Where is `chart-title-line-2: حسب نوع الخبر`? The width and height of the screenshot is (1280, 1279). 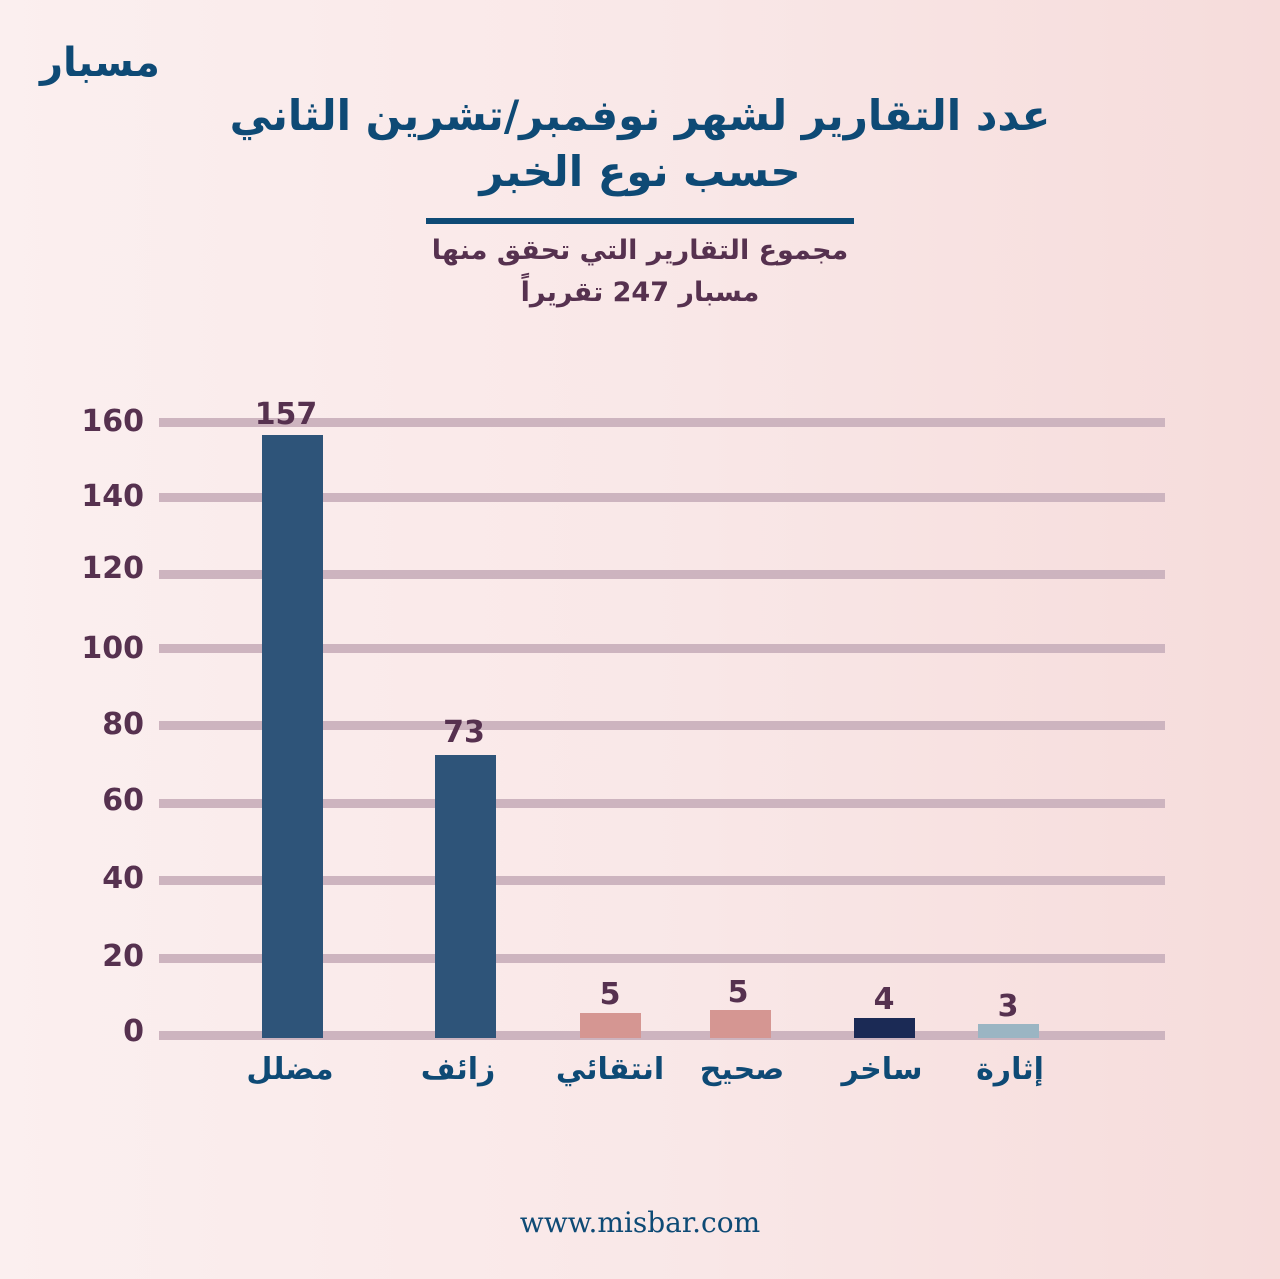 chart-title-line-2: حسب نوع الخبر is located at coordinates (640, 171).